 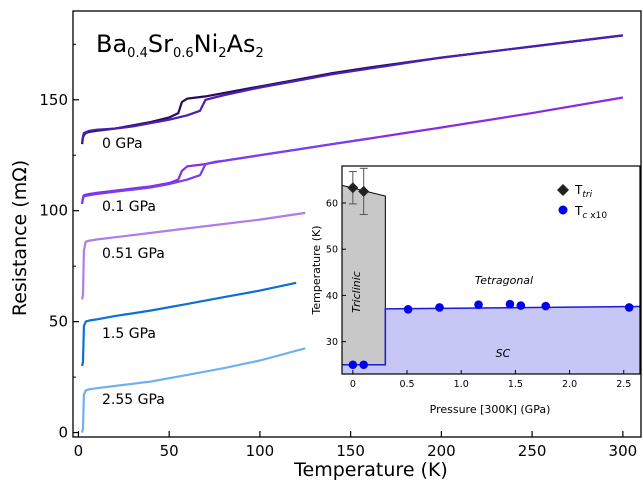 I want to click on inset-y-tick-label-40: 40, so click(x=332, y=296).